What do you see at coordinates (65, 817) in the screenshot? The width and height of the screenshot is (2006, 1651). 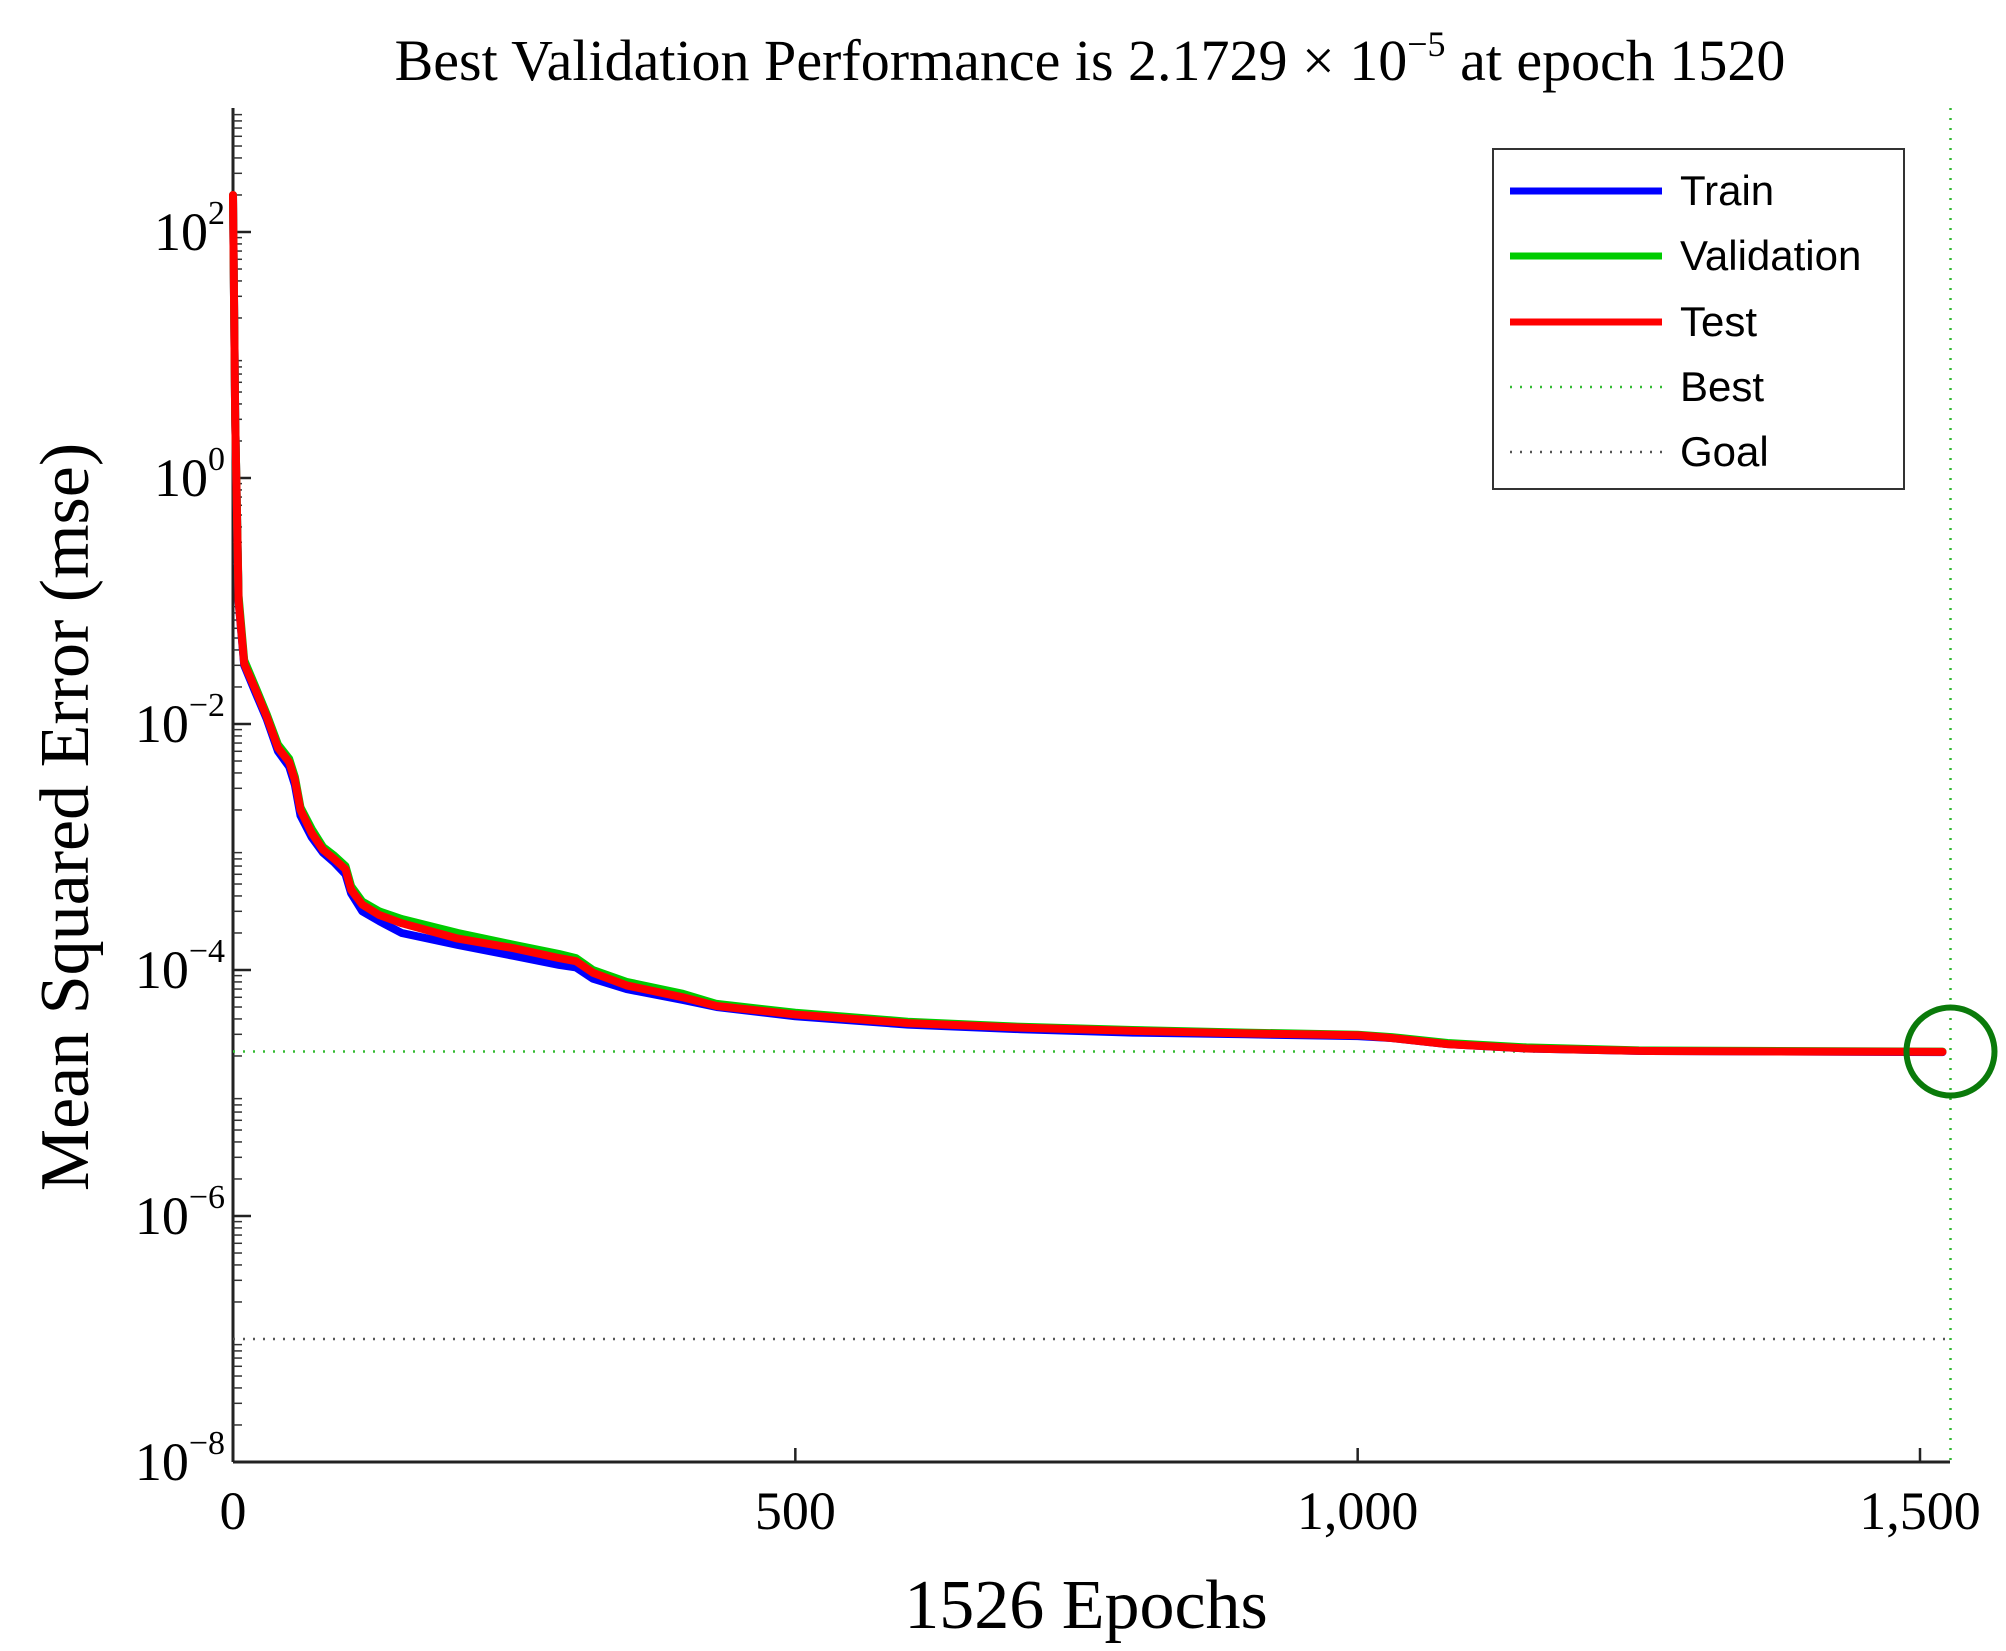 I see `y-axis-label: Mean Squared Error (mse)` at bounding box center [65, 817].